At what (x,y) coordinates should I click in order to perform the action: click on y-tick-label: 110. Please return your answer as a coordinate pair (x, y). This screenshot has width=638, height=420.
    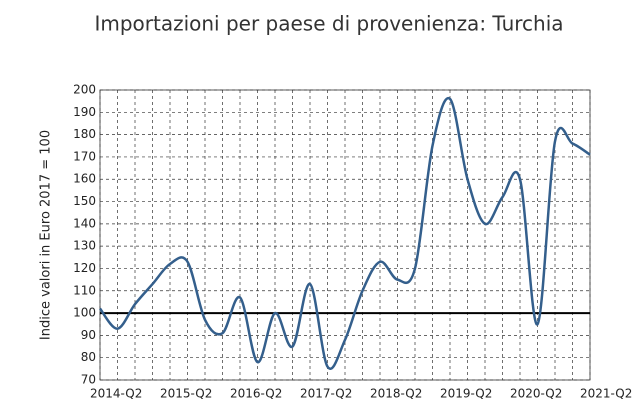
    Looking at the image, I should click on (84, 290).